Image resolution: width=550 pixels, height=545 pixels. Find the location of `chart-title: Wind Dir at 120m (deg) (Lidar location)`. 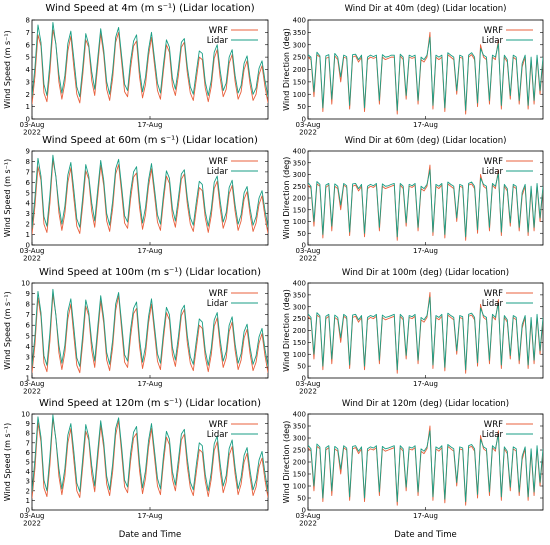

chart-title: Wind Dir at 120m (deg) (Lidar location) is located at coordinates (425, 404).